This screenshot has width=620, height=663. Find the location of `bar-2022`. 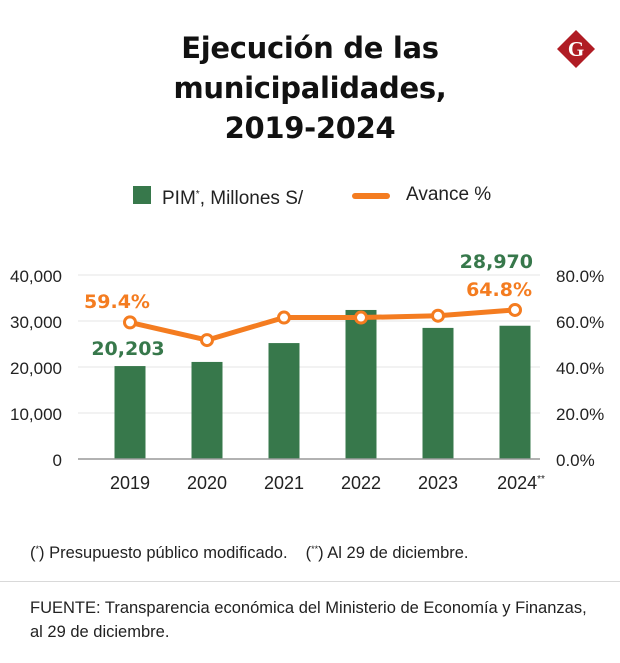

bar-2022 is located at coordinates (361, 384).